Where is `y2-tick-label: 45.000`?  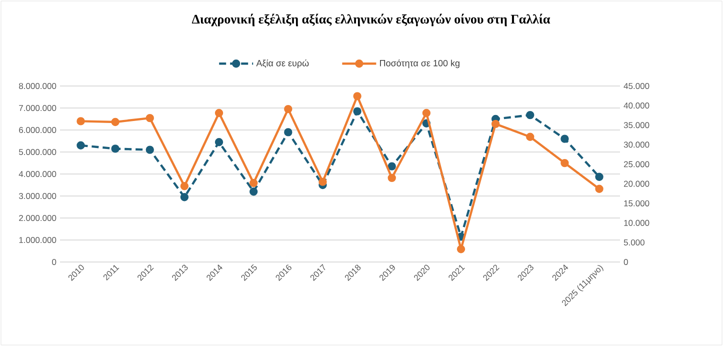 y2-tick-label: 45.000 is located at coordinates (637, 86).